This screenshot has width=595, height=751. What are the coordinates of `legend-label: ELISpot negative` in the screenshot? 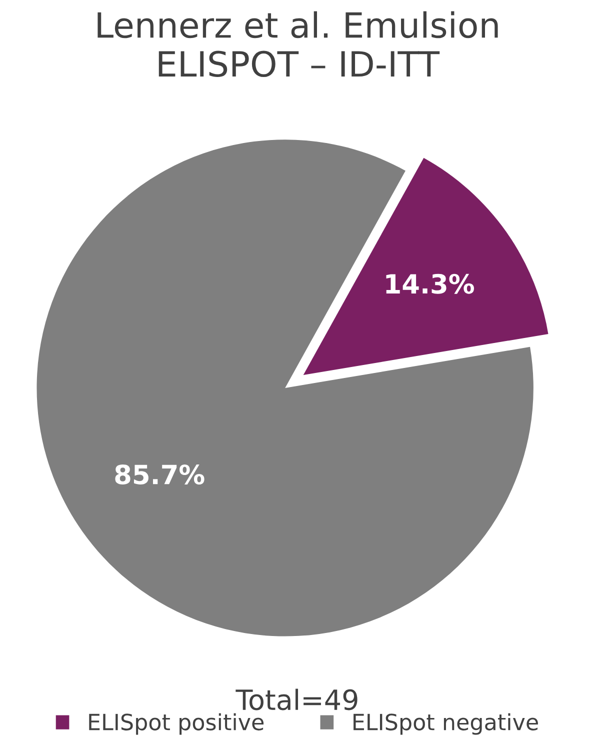 It's located at (446, 724).